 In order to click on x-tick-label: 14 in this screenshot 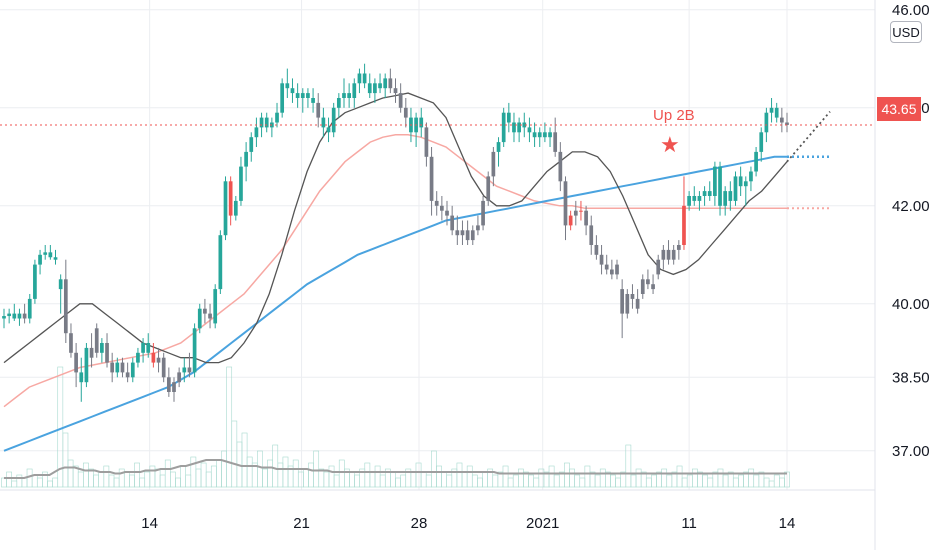, I will do `click(787, 523)`.